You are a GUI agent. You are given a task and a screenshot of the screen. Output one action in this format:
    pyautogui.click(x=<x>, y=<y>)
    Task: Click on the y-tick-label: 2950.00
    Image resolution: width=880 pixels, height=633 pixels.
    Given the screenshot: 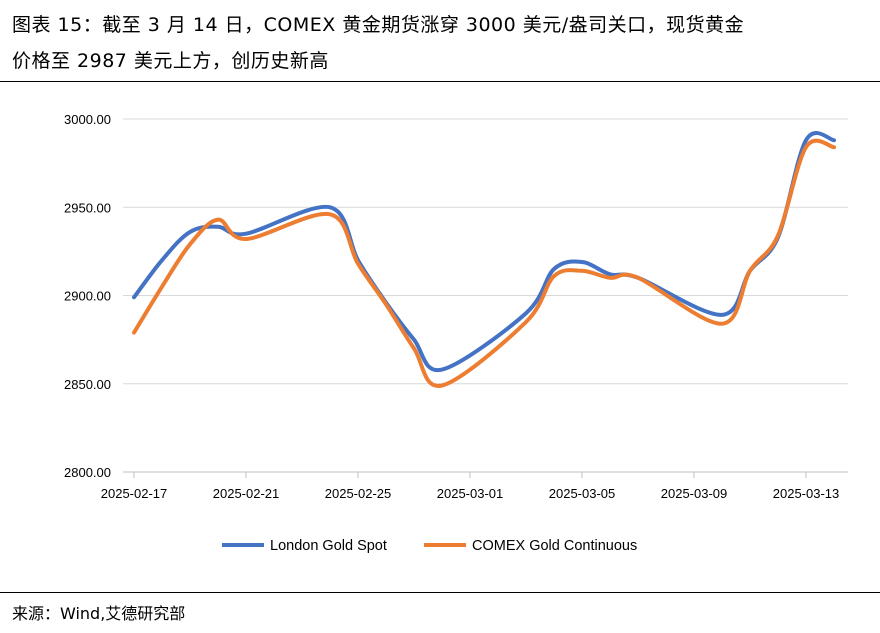 What is the action you would take?
    pyautogui.click(x=87, y=207)
    